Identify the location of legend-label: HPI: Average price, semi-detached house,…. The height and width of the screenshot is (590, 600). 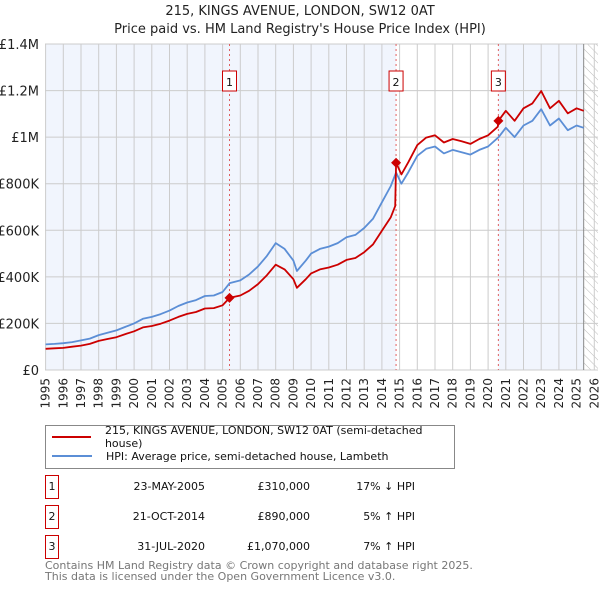
(247, 456).